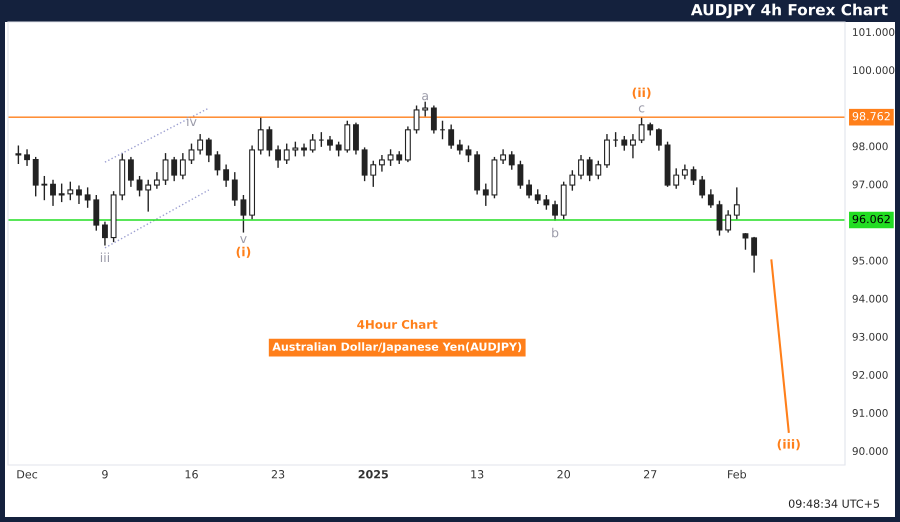  Describe the element at coordinates (737, 474) in the screenshot. I see `x-tick-label: Feb` at that location.